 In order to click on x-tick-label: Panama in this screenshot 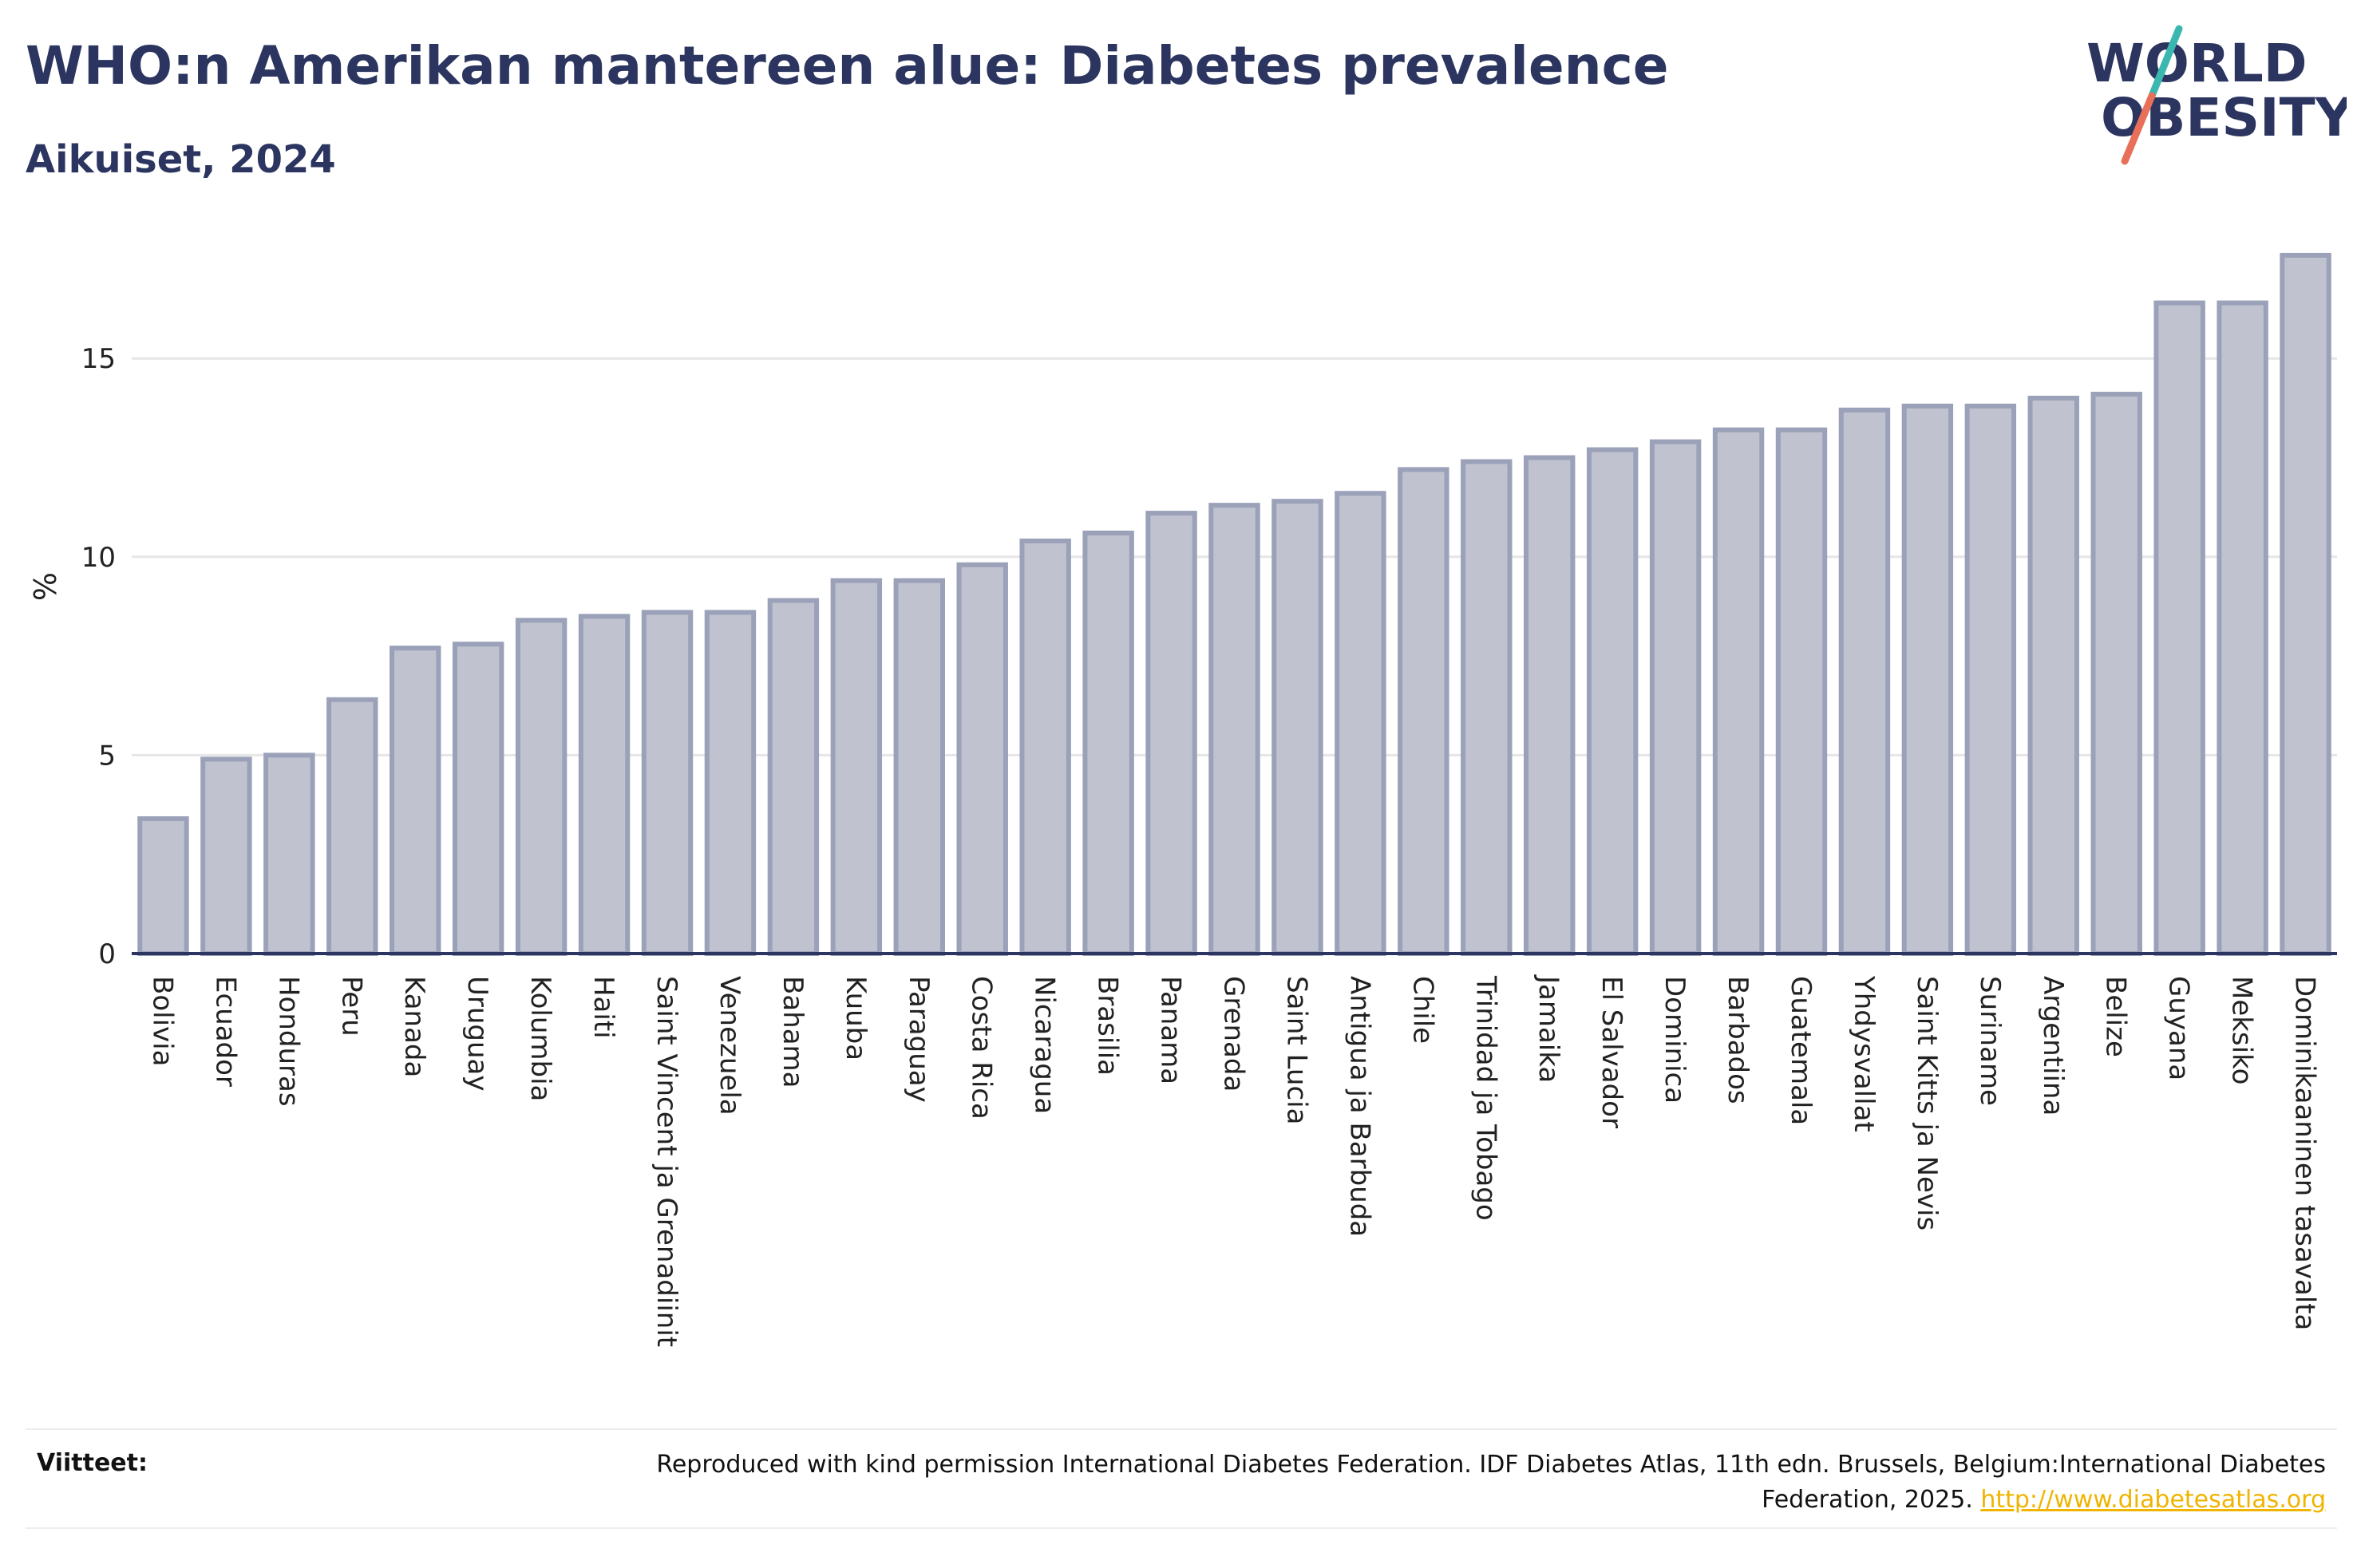, I will do `click(1171, 1030)`.